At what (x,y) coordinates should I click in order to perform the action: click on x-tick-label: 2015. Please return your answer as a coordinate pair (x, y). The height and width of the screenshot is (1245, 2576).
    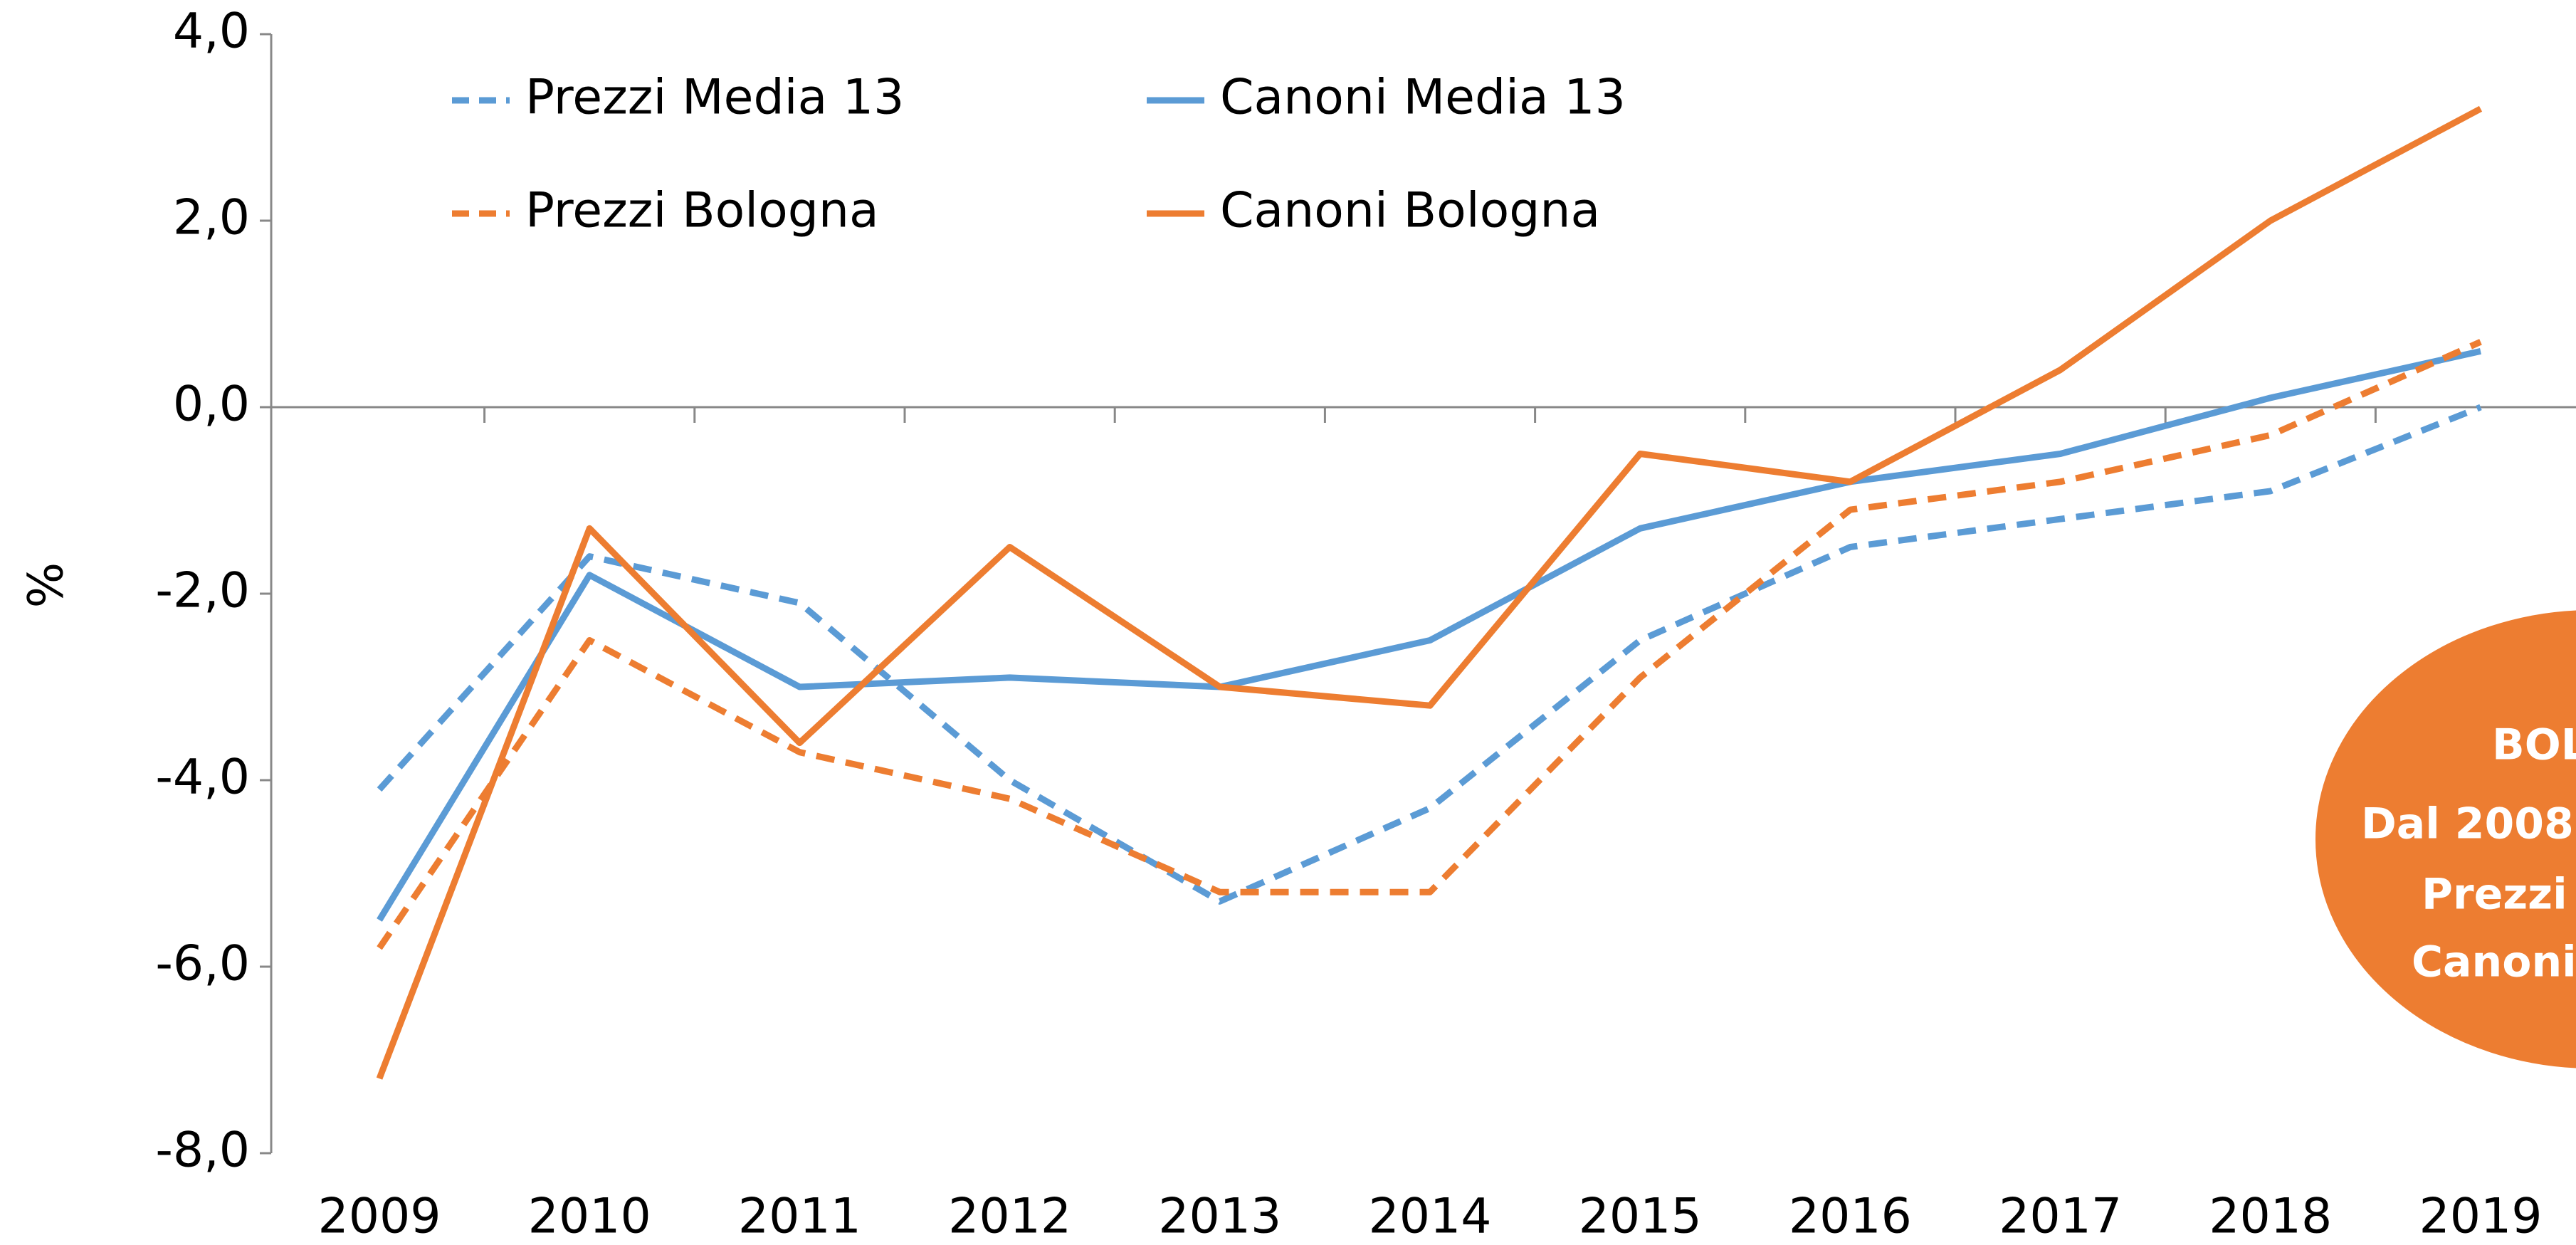
    Looking at the image, I should click on (1641, 1217).